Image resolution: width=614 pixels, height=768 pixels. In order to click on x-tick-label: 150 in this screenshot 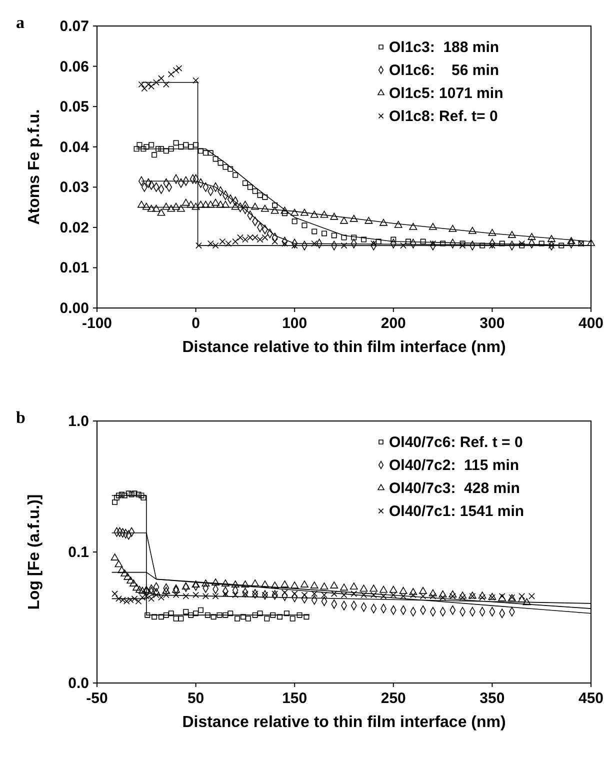, I will do `click(295, 698)`.